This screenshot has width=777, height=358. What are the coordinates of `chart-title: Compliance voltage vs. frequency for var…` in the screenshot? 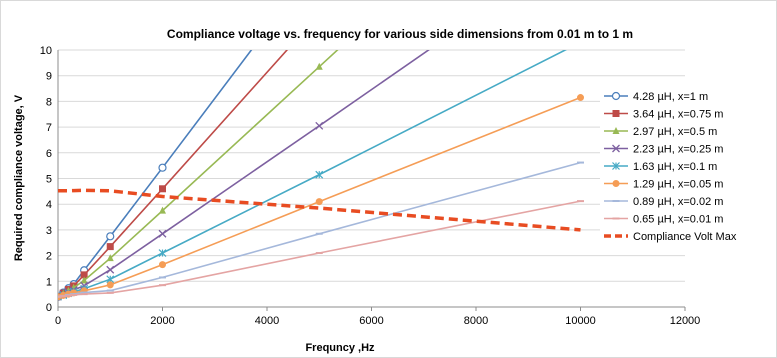 It's located at (400, 34).